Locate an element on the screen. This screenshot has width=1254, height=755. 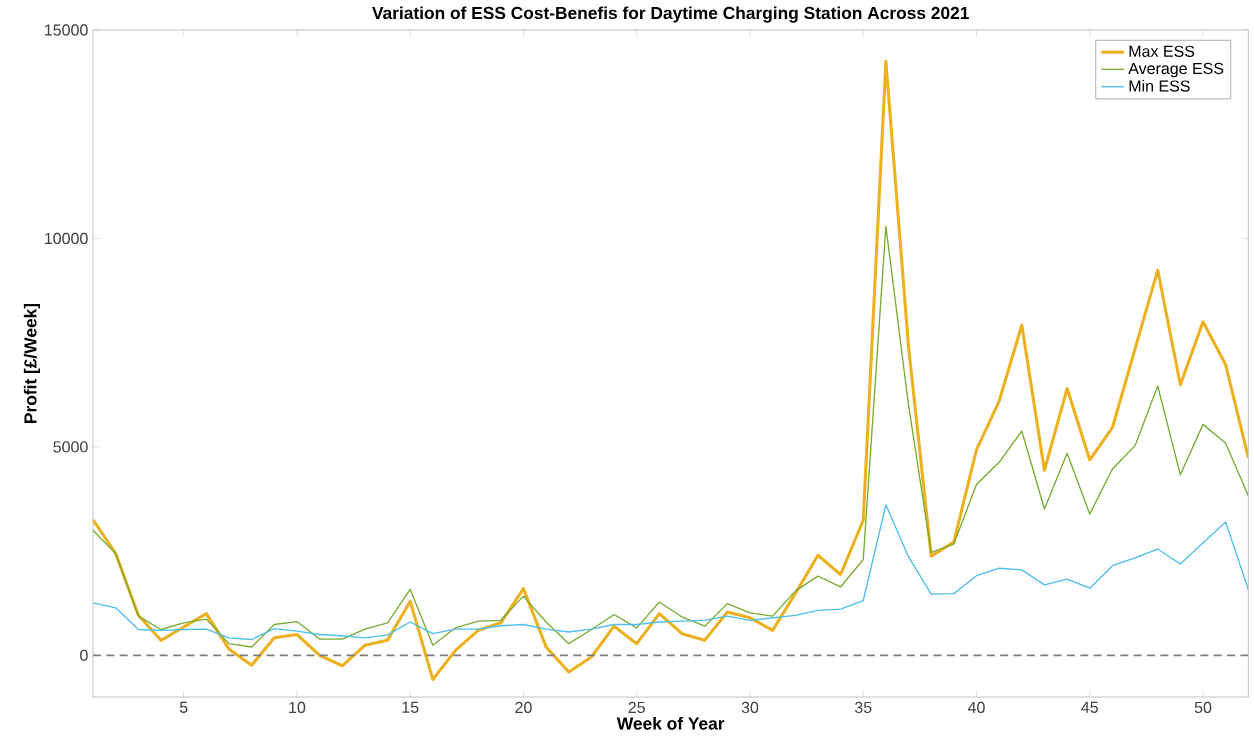
x-tick-label: 30 is located at coordinates (750, 707).